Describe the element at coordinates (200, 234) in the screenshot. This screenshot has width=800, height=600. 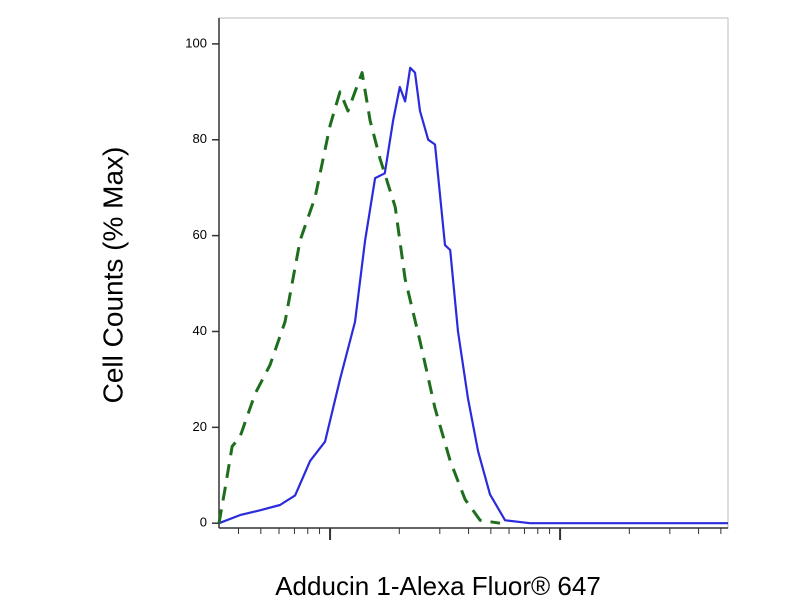
I see `y-tick-label: 60` at that location.